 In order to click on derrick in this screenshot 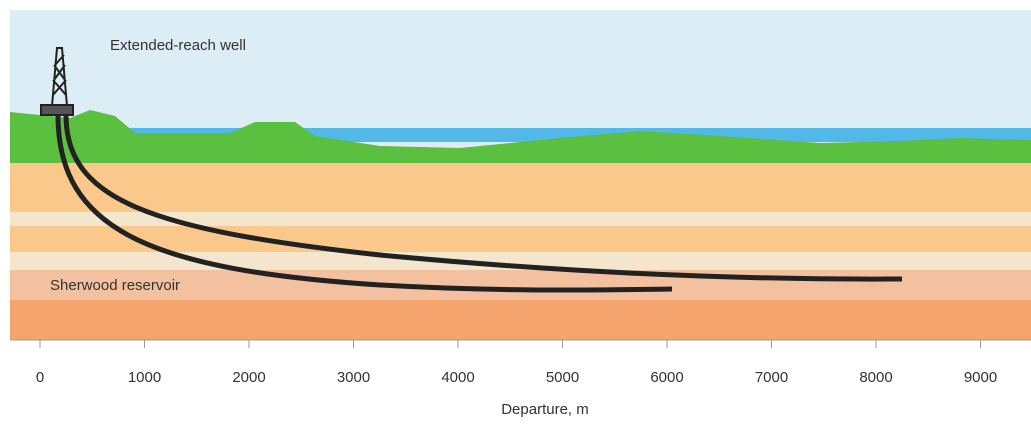, I will do `click(57, 81)`.